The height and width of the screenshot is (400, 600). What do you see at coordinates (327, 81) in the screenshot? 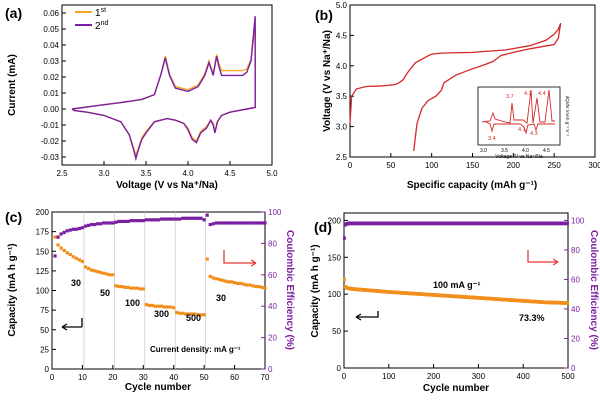
I see `panel-b-y-label: Voltage (V vs Na⁺/Na)` at bounding box center [327, 81].